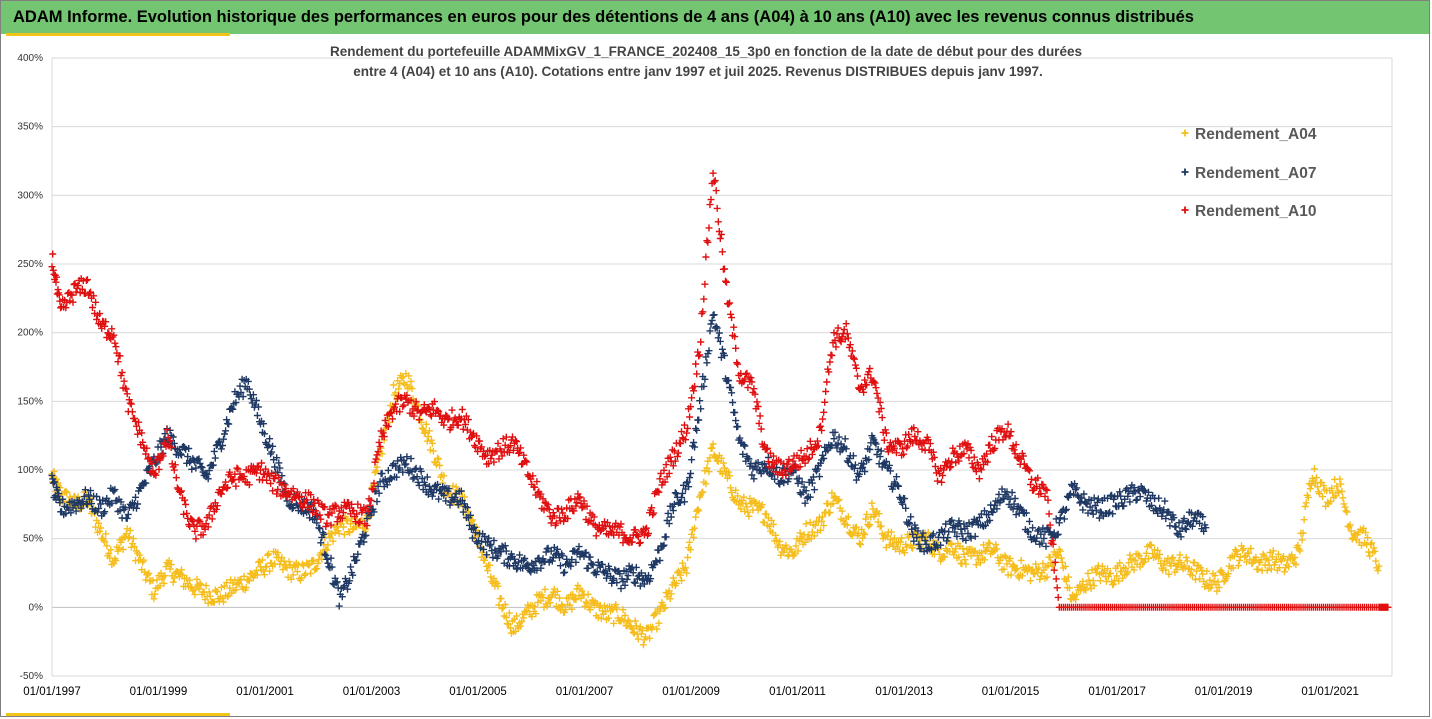 This screenshot has height=719, width=1432. I want to click on legend: Rendement_A04 Rendement_A07 Rendement_A10, so click(1249, 173).